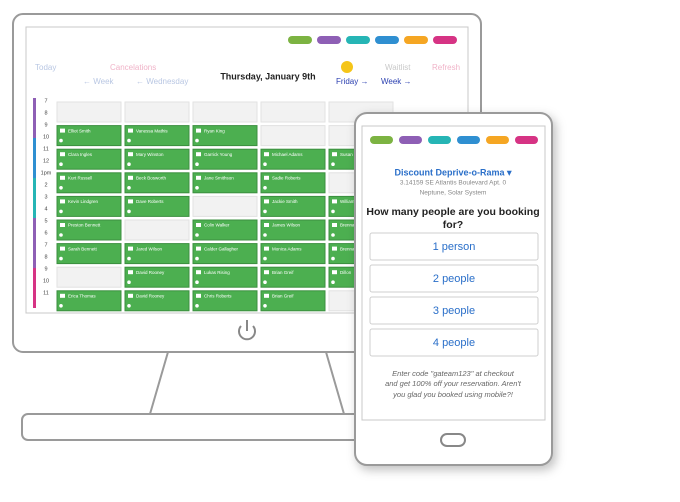  Describe the element at coordinates (352, 81) in the screenshot. I see `next-day-link: Friday →` at that location.